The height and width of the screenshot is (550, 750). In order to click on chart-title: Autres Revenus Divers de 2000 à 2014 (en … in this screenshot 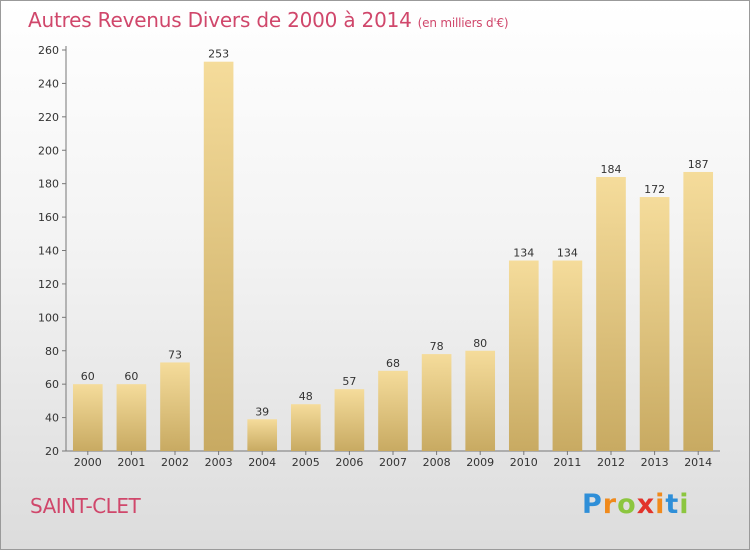, I will do `click(268, 20)`.